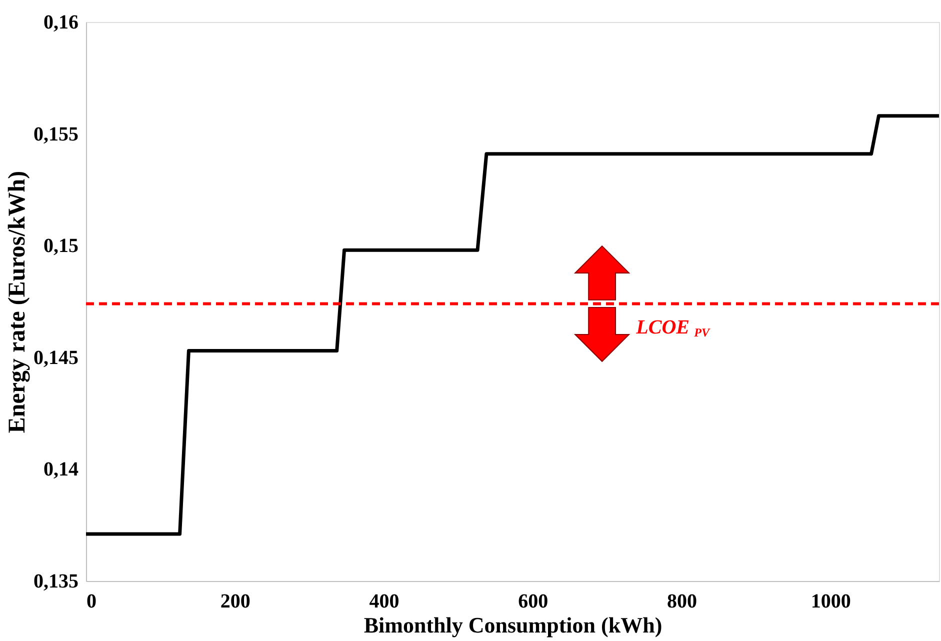 The width and height of the screenshot is (941, 641). Describe the element at coordinates (56, 357) in the screenshot. I see `y-tick-label: 0,145` at that location.